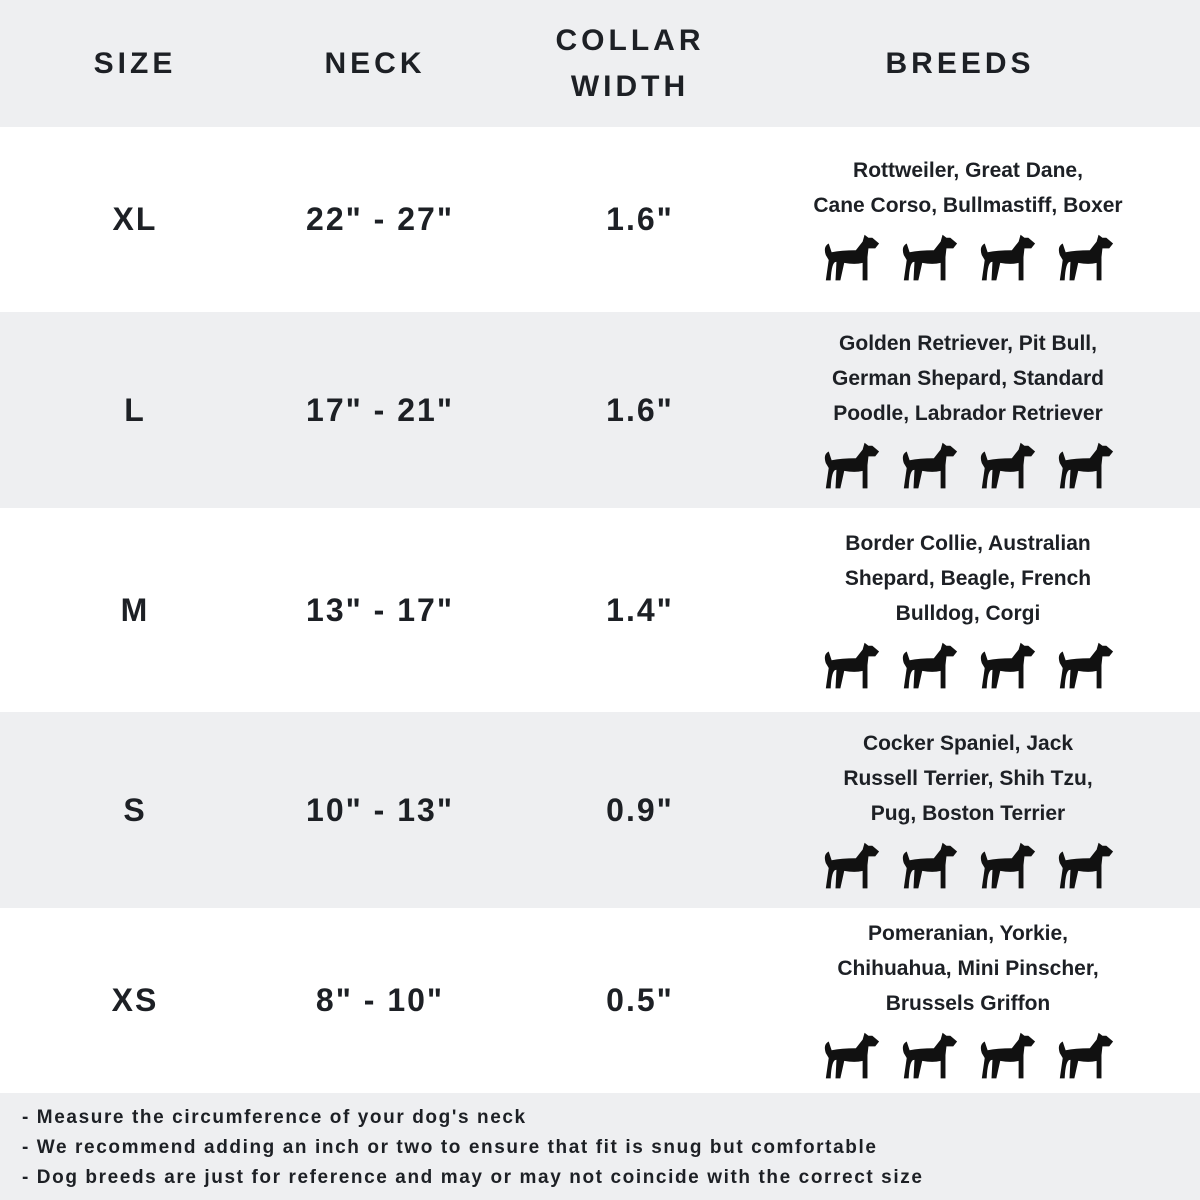  What do you see at coordinates (1085, 667) in the screenshot?
I see `corgi-icon` at bounding box center [1085, 667].